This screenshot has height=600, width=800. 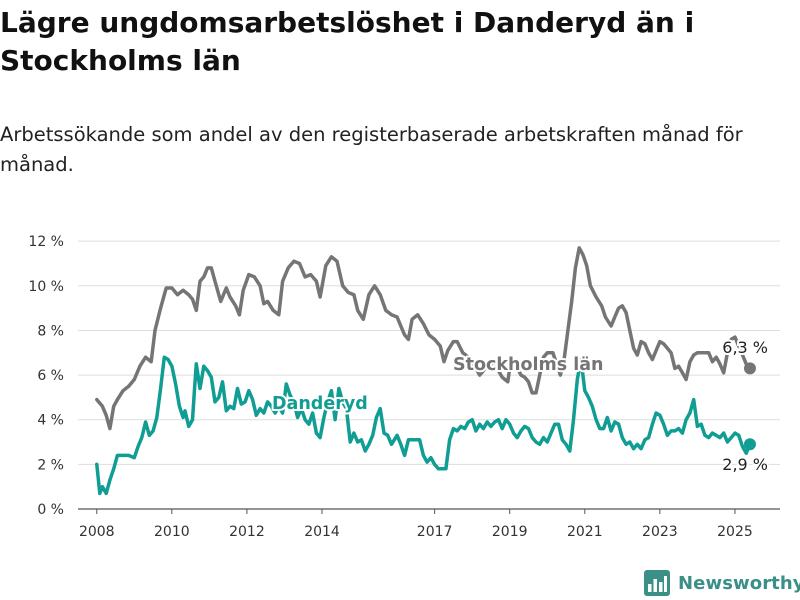 What do you see at coordinates (749, 368) in the screenshot?
I see `end-point-stockholms-lan` at bounding box center [749, 368].